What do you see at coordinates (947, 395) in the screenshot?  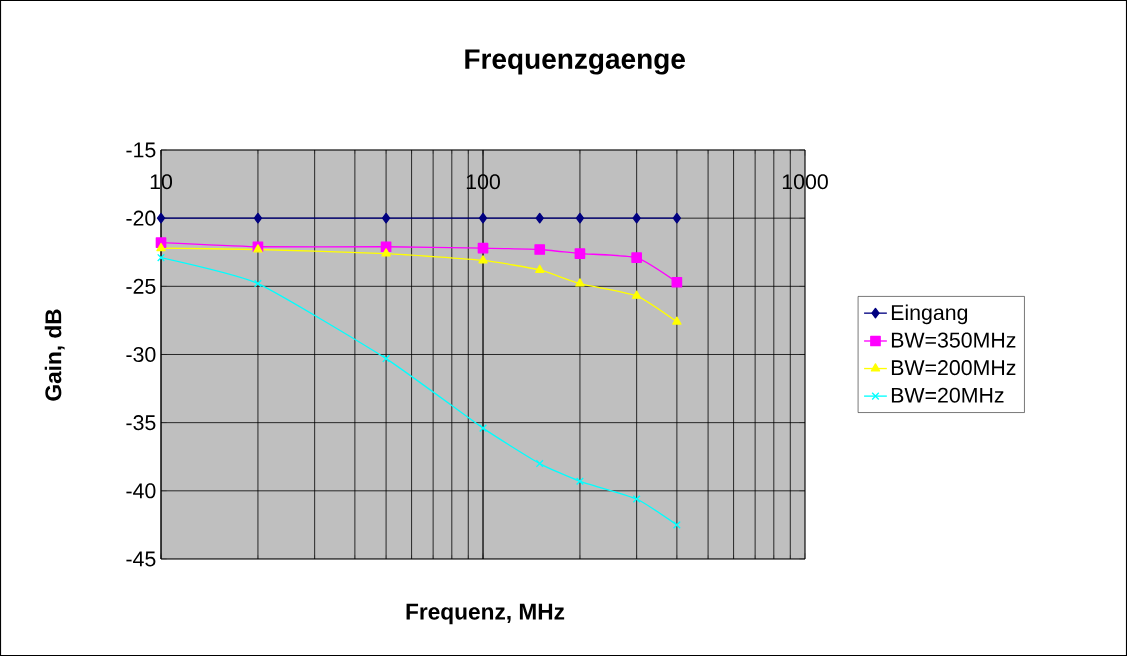 I see `legend-label: BW=20MHz` at bounding box center [947, 395].